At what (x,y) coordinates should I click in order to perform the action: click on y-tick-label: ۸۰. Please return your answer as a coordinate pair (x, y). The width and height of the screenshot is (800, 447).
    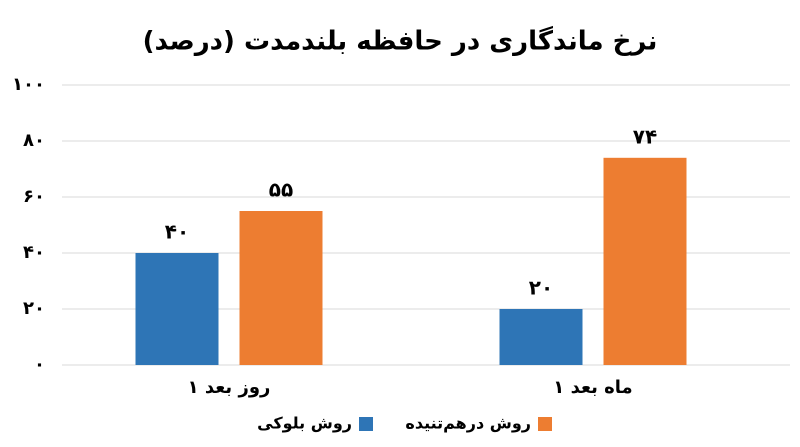
    Looking at the image, I should click on (34, 140).